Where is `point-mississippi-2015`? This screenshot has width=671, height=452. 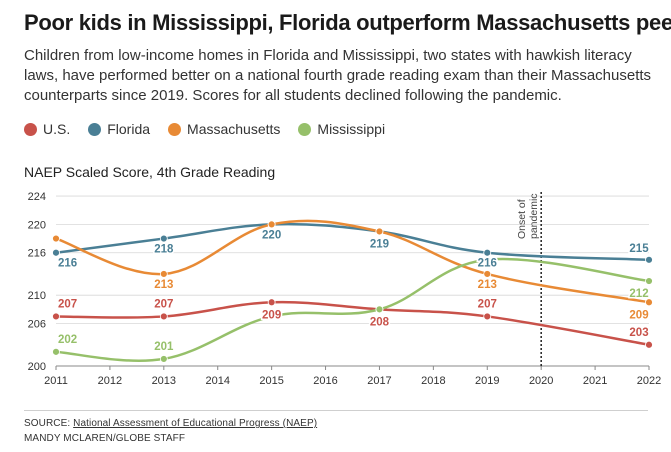 point-mississippi-2015 is located at coordinates (271, 316).